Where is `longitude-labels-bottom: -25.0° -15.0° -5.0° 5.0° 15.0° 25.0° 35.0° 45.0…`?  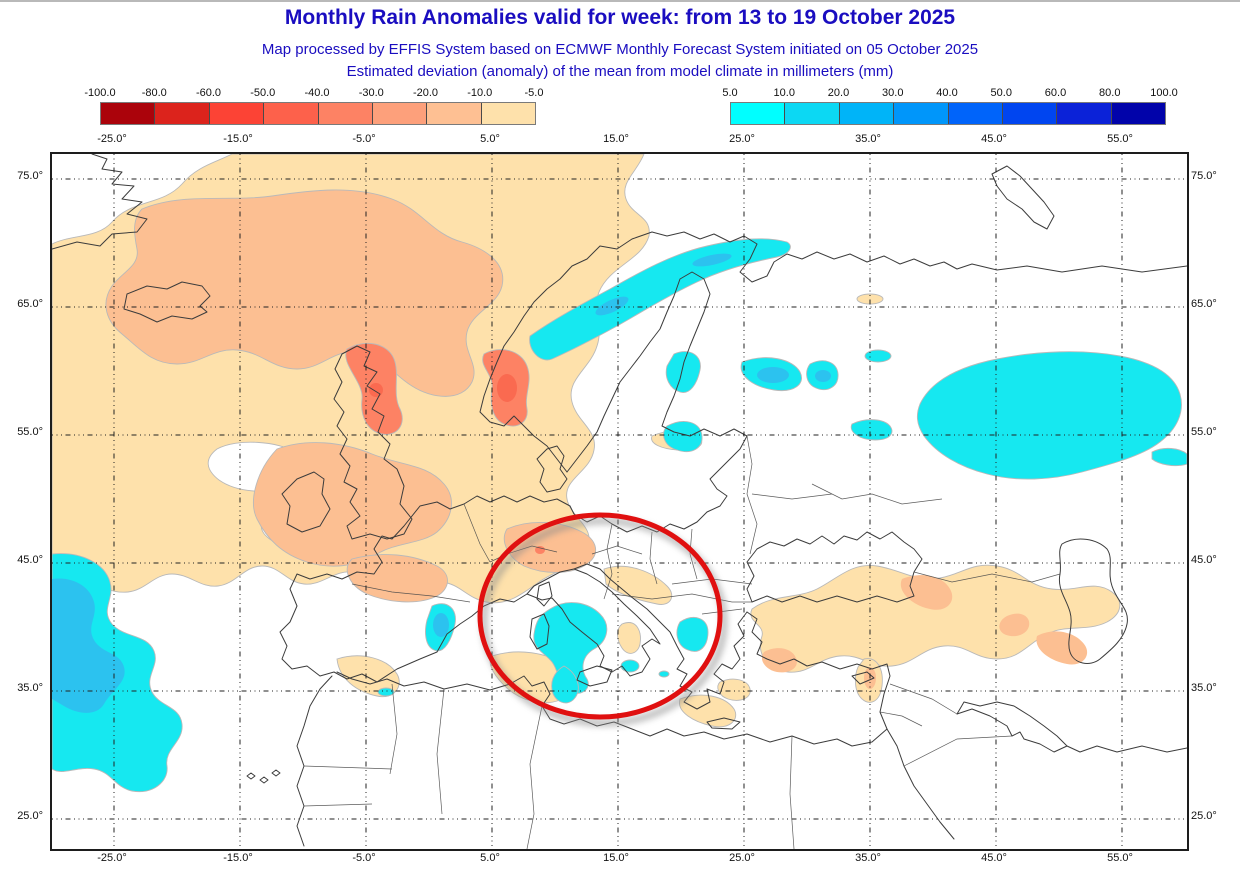 longitude-labels-bottom: -25.0° -15.0° -5.0° 5.0° 15.0° 25.0° 35.0° 45.0… is located at coordinates (620, 859).